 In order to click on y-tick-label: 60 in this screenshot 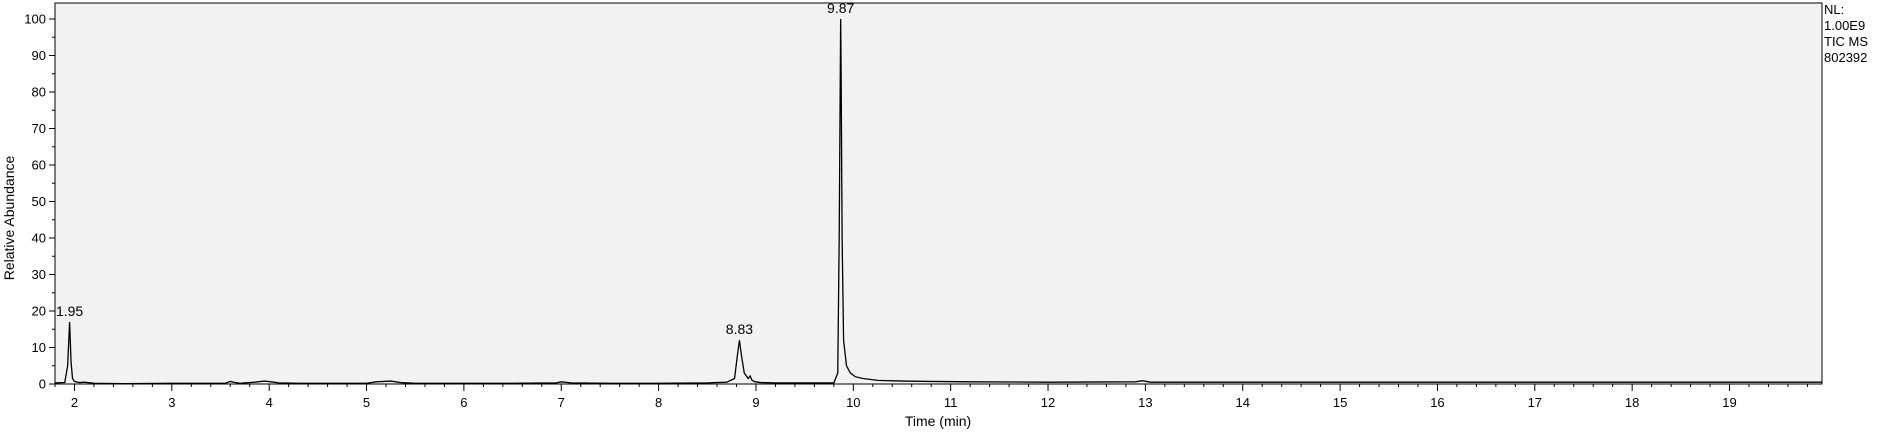, I will do `click(39, 165)`.